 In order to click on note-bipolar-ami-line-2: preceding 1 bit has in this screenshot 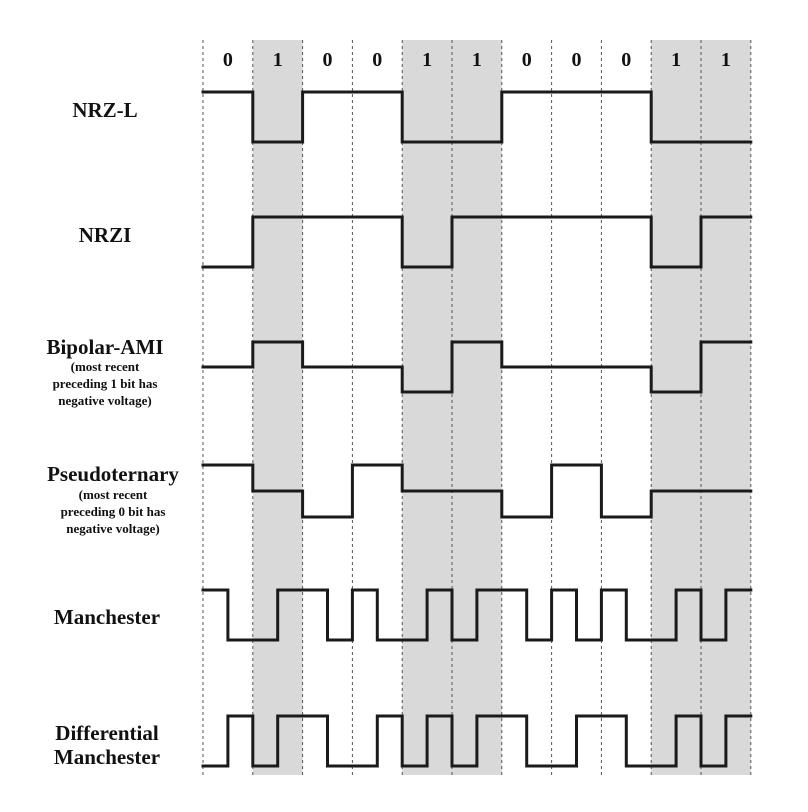, I will do `click(105, 383)`.